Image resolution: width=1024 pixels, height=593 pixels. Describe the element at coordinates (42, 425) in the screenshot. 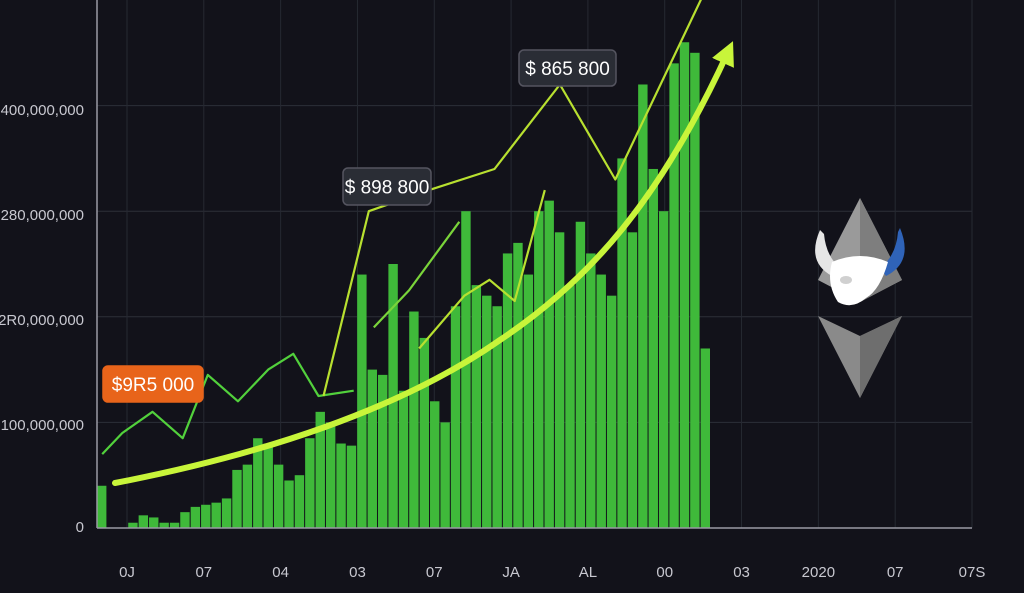

I see `y-tick-label: 100,000,000` at that location.